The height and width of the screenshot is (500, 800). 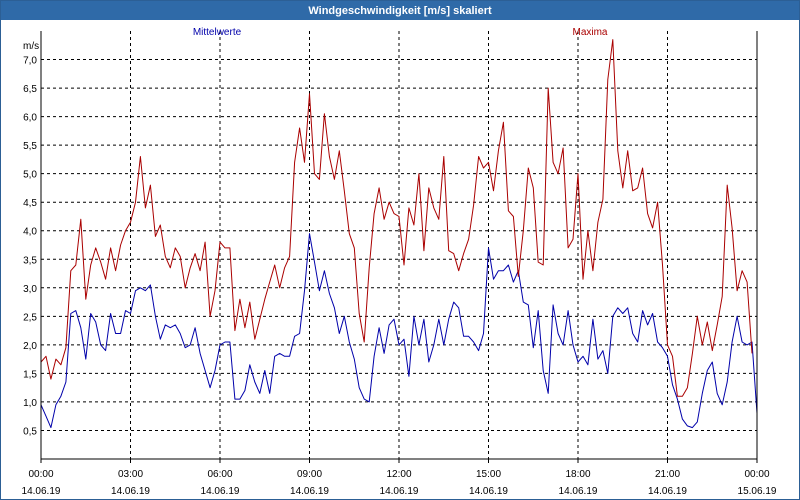 What do you see at coordinates (398, 474) in the screenshot?
I see `x-tick-time: 12:00` at bounding box center [398, 474].